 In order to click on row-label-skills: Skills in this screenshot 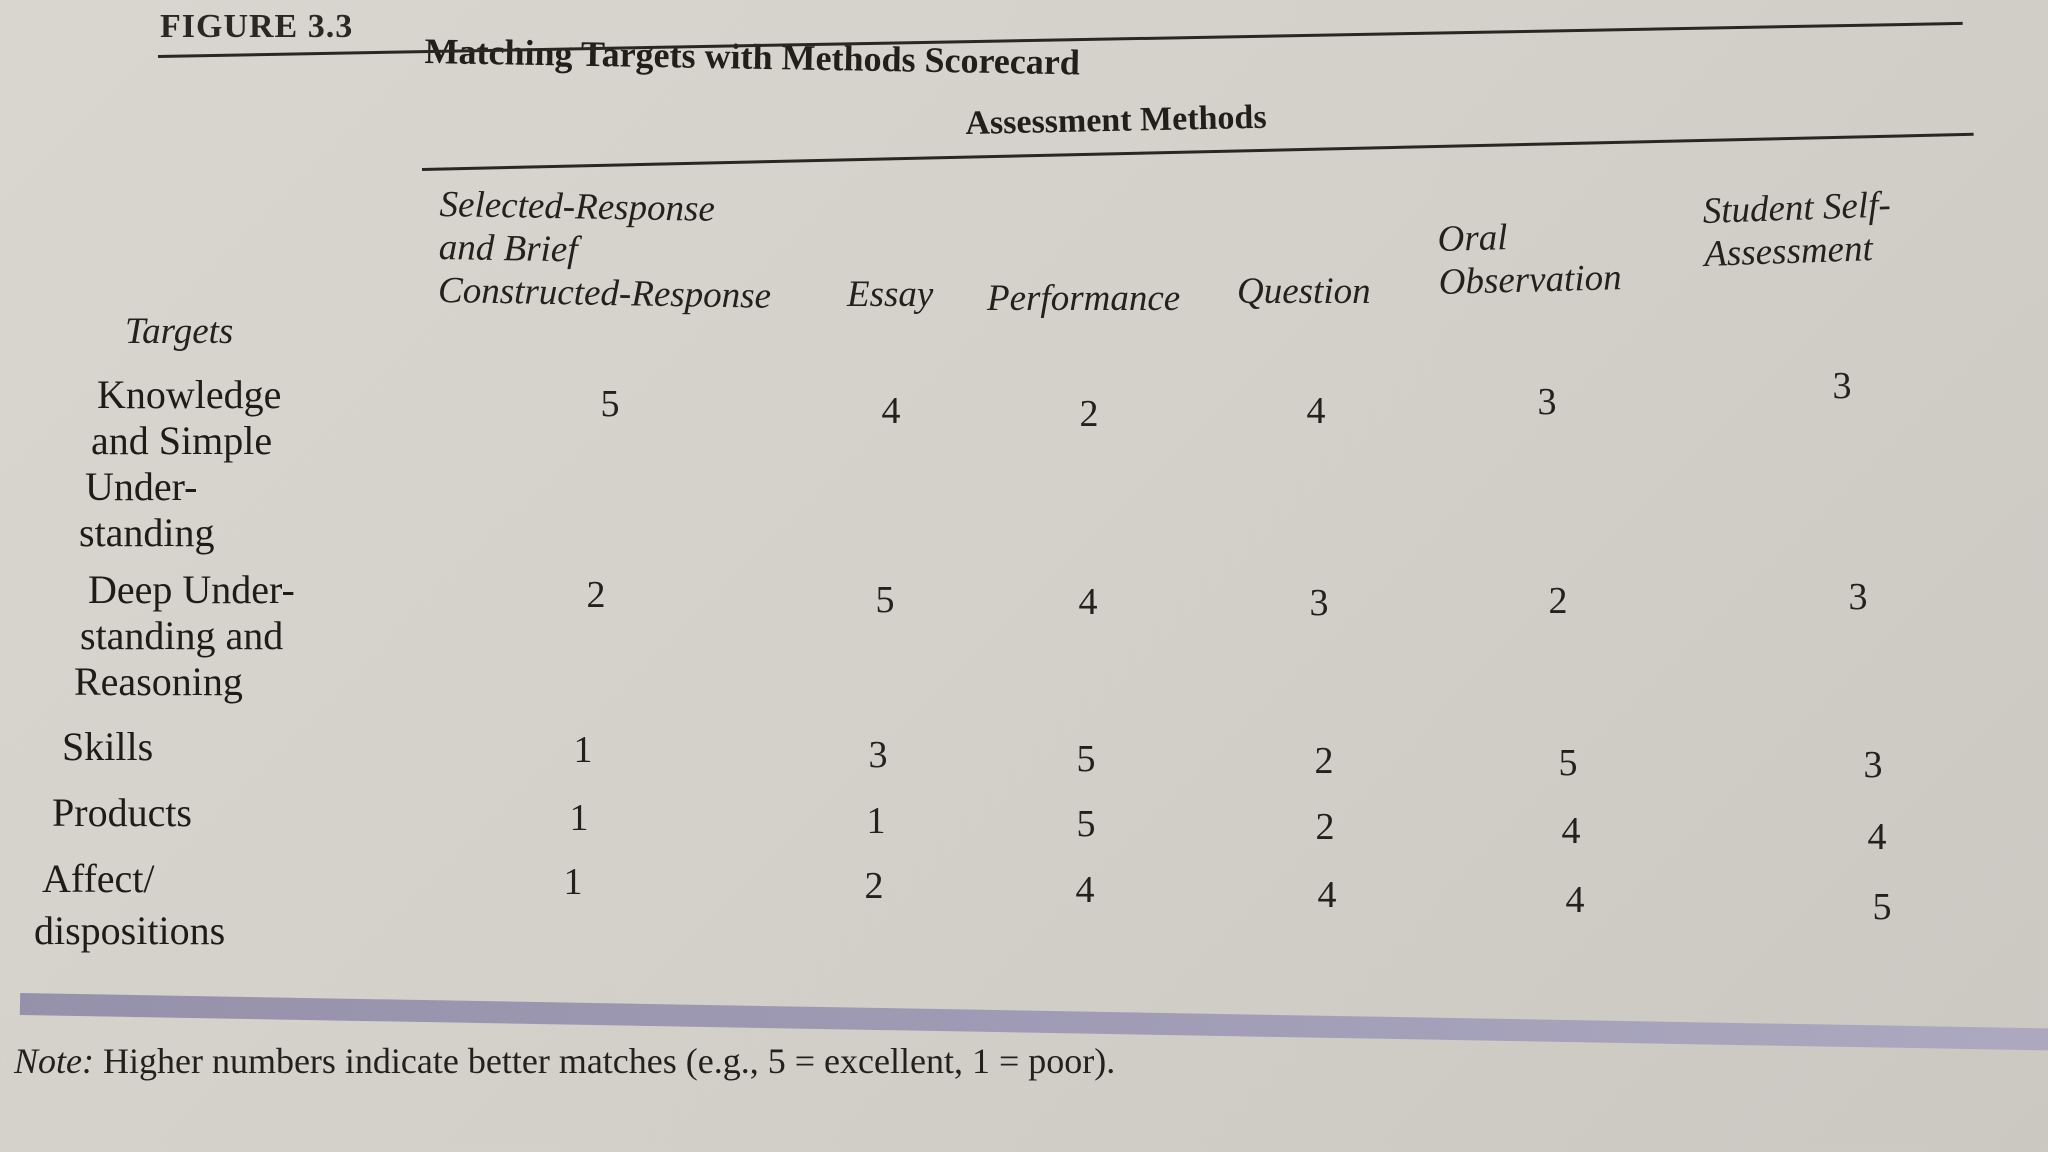, I will do `click(108, 746)`.